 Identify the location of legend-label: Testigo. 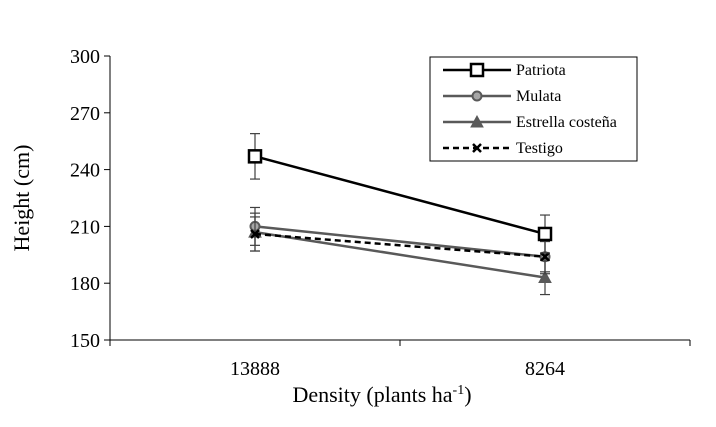
(539, 148).